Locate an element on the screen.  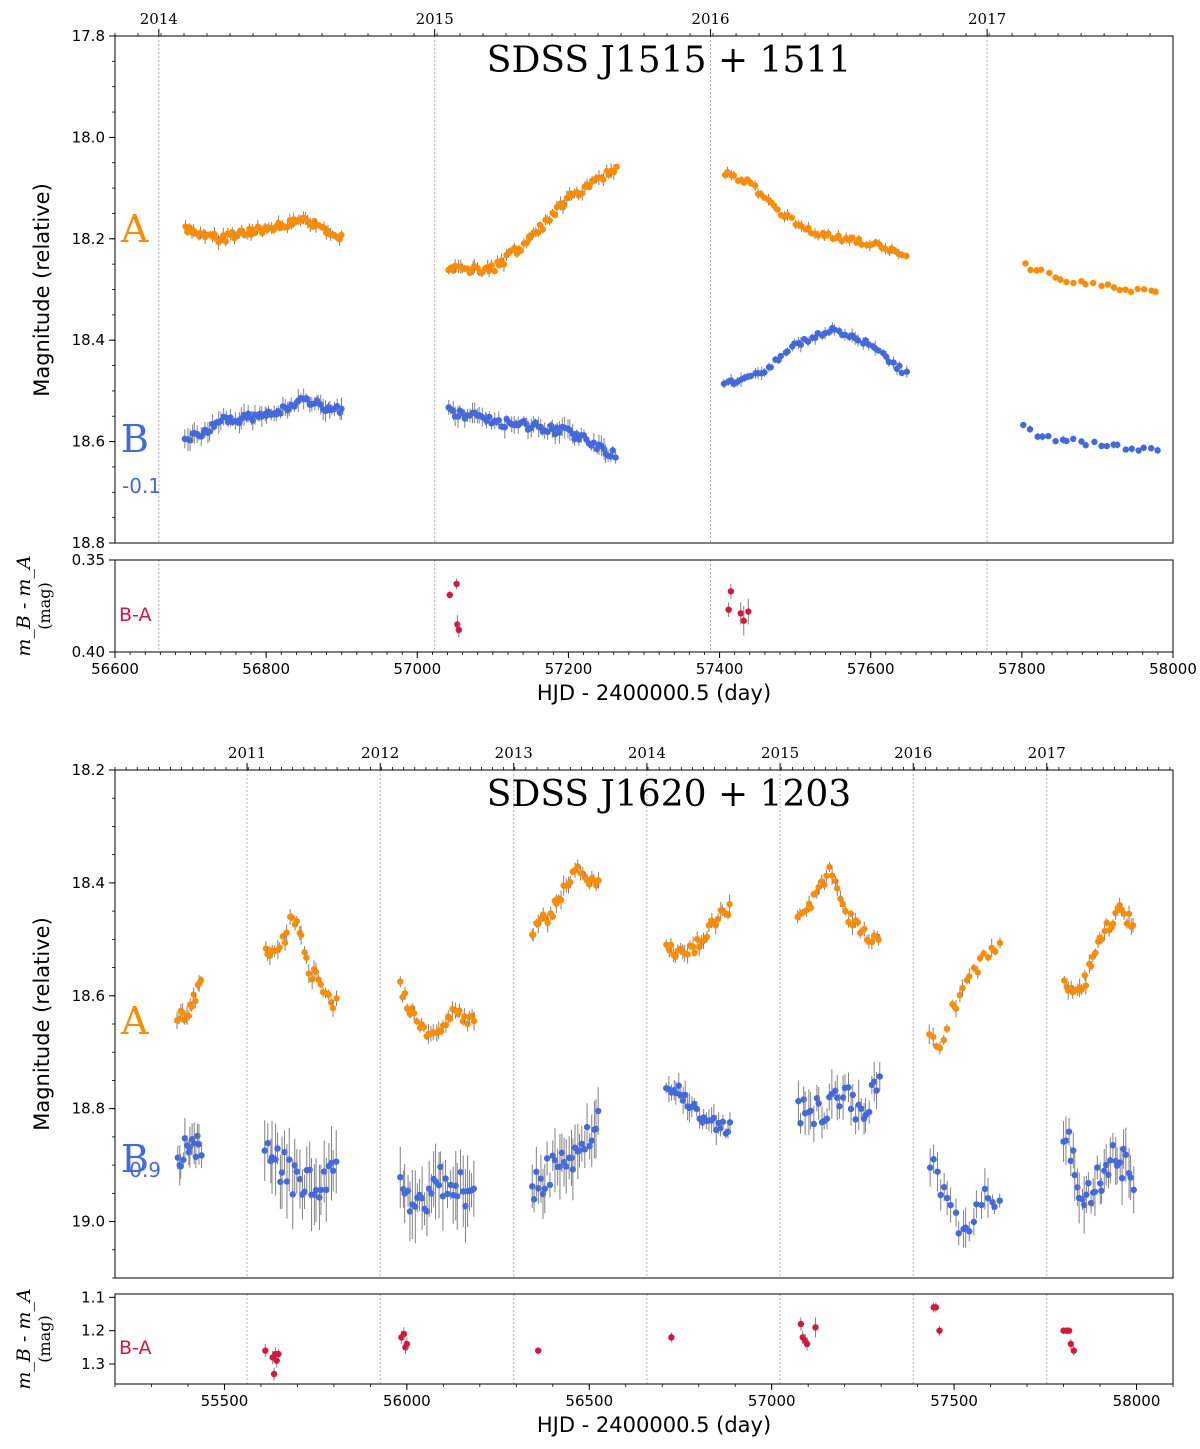
b-offset-label: -0.1 is located at coordinates (141, 486).